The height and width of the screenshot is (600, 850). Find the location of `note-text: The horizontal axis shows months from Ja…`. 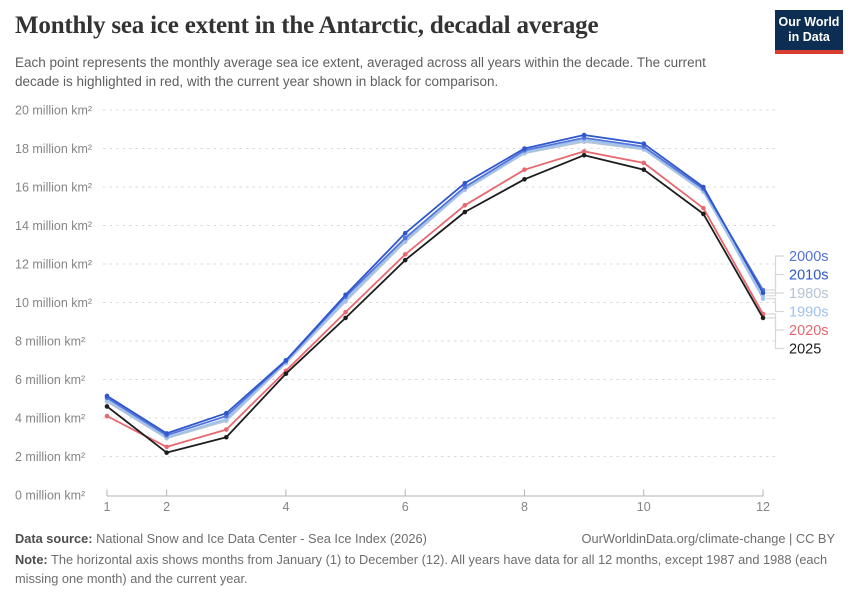

note-text: The horizontal axis shows months from Ja… is located at coordinates (421, 569).